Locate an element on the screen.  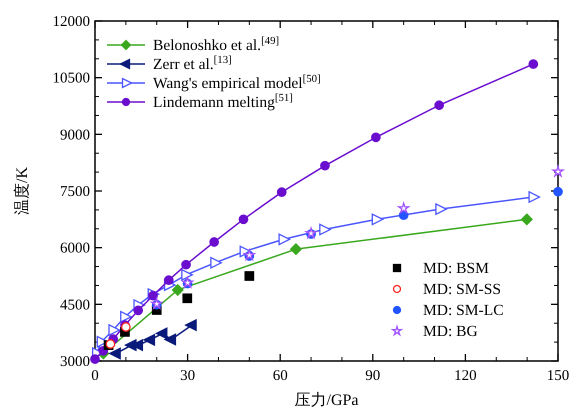
legend-label: MD: SM-LC is located at coordinates (463, 310).